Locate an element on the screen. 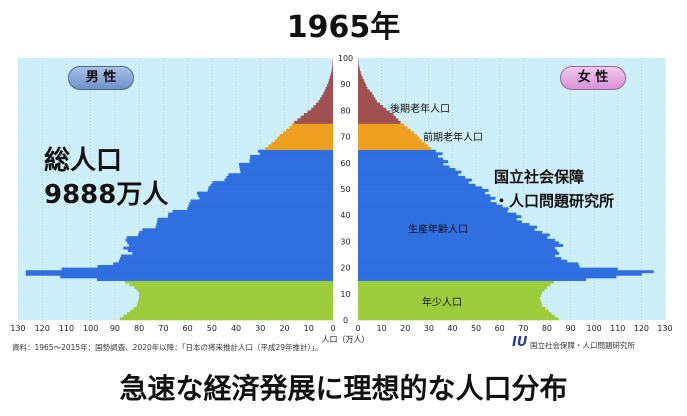  age-tick-label: 20 is located at coordinates (345, 268).